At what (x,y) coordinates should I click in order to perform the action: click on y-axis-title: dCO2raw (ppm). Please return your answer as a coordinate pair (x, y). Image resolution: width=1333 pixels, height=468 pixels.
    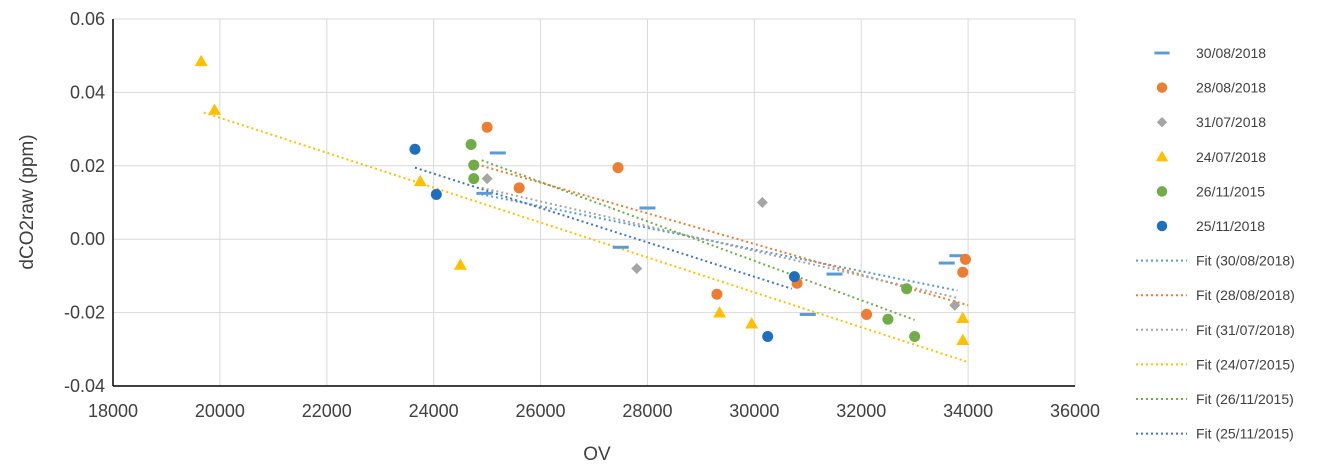
    Looking at the image, I should click on (27, 201).